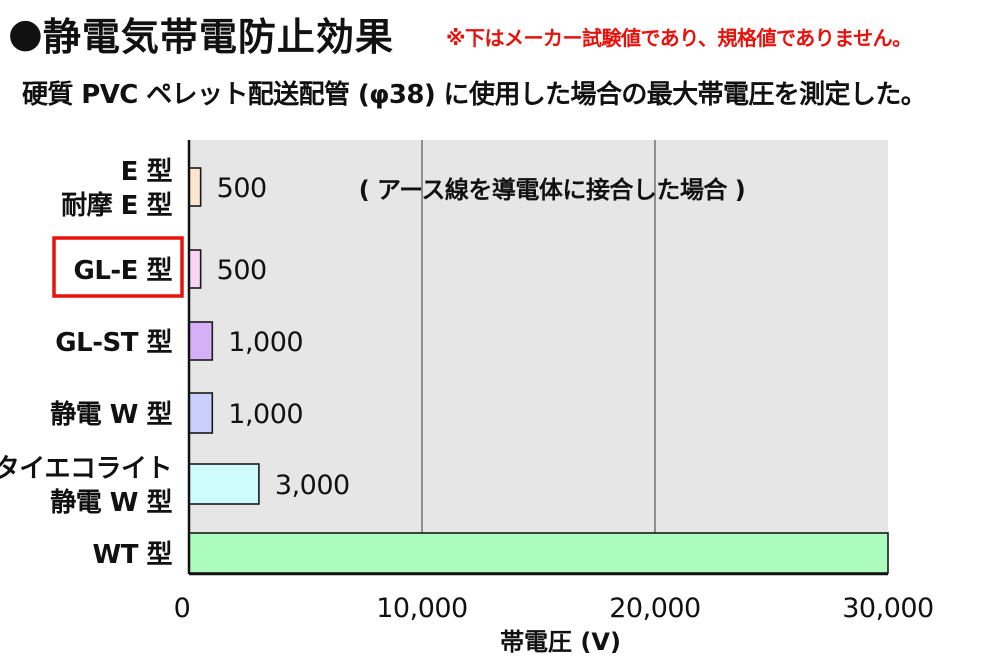  Describe the element at coordinates (560, 642) in the screenshot. I see `x-axis-title: 帯電圧 (V)` at that location.